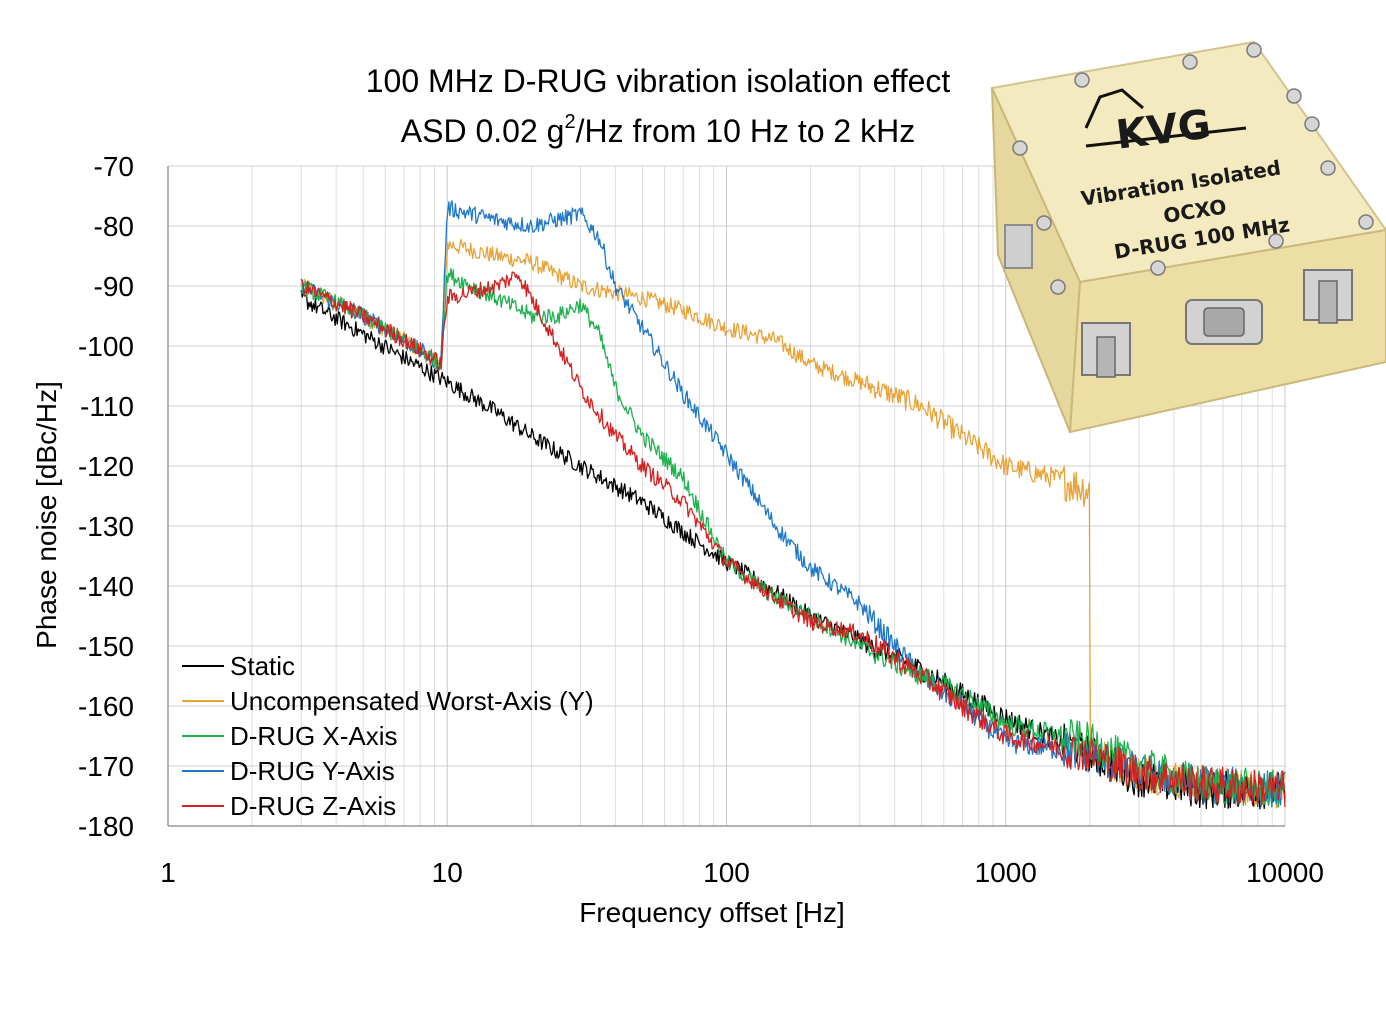 The width and height of the screenshot is (1386, 1019). I want to click on x-tick-label: 100, so click(726, 872).